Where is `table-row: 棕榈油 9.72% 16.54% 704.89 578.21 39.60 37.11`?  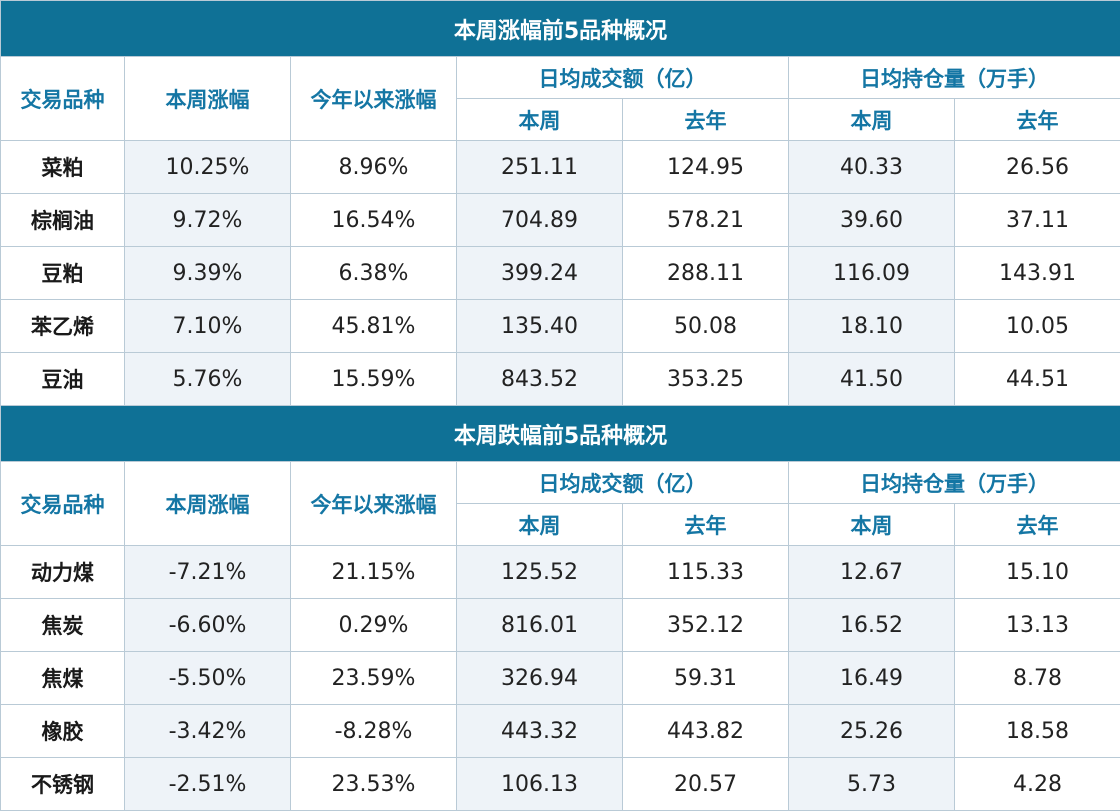
table-row: 棕榈油 9.72% 16.54% 704.89 578.21 39.60 37.11 is located at coordinates (560, 220).